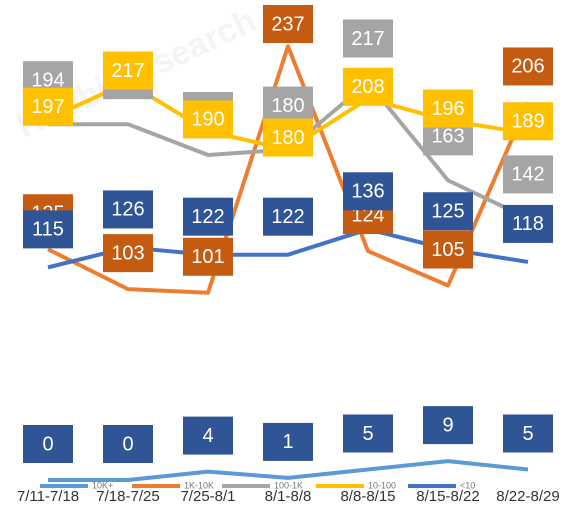 The image size is (568, 510). I want to click on label-text: 9, so click(447, 425).